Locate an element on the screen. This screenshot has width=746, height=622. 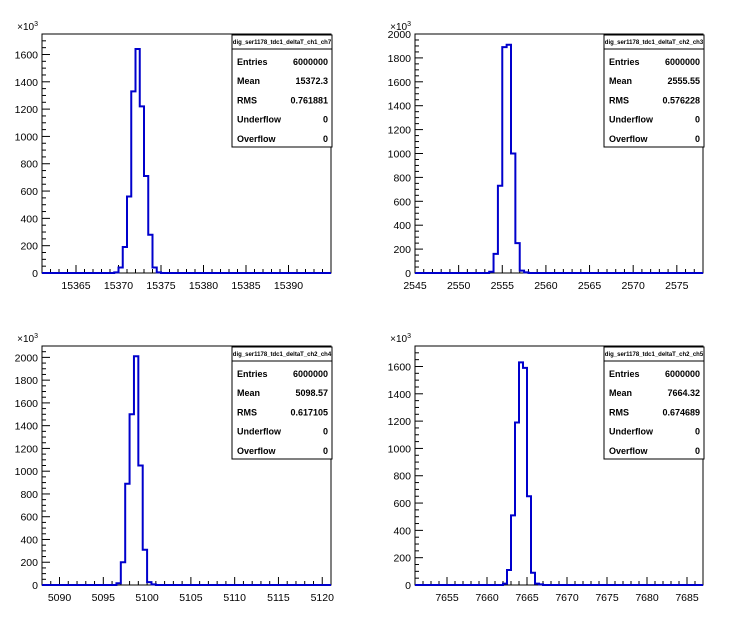
x-tick-label: 2545 is located at coordinates (415, 286).